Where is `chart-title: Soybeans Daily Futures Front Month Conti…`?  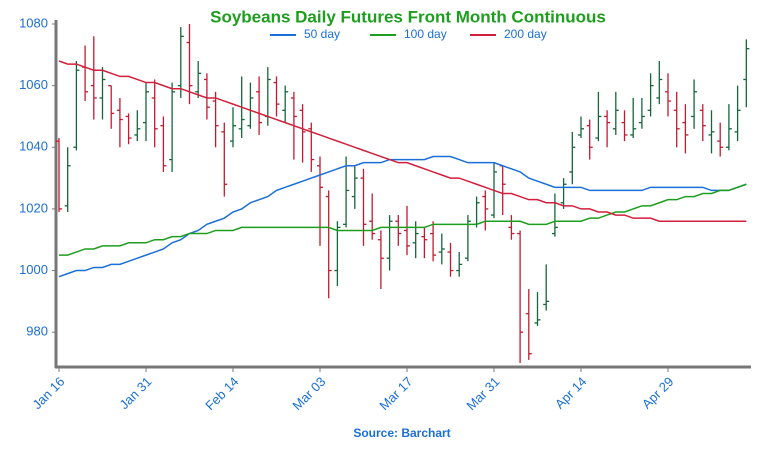 chart-title: Soybeans Daily Futures Front Month Conti… is located at coordinates (408, 16).